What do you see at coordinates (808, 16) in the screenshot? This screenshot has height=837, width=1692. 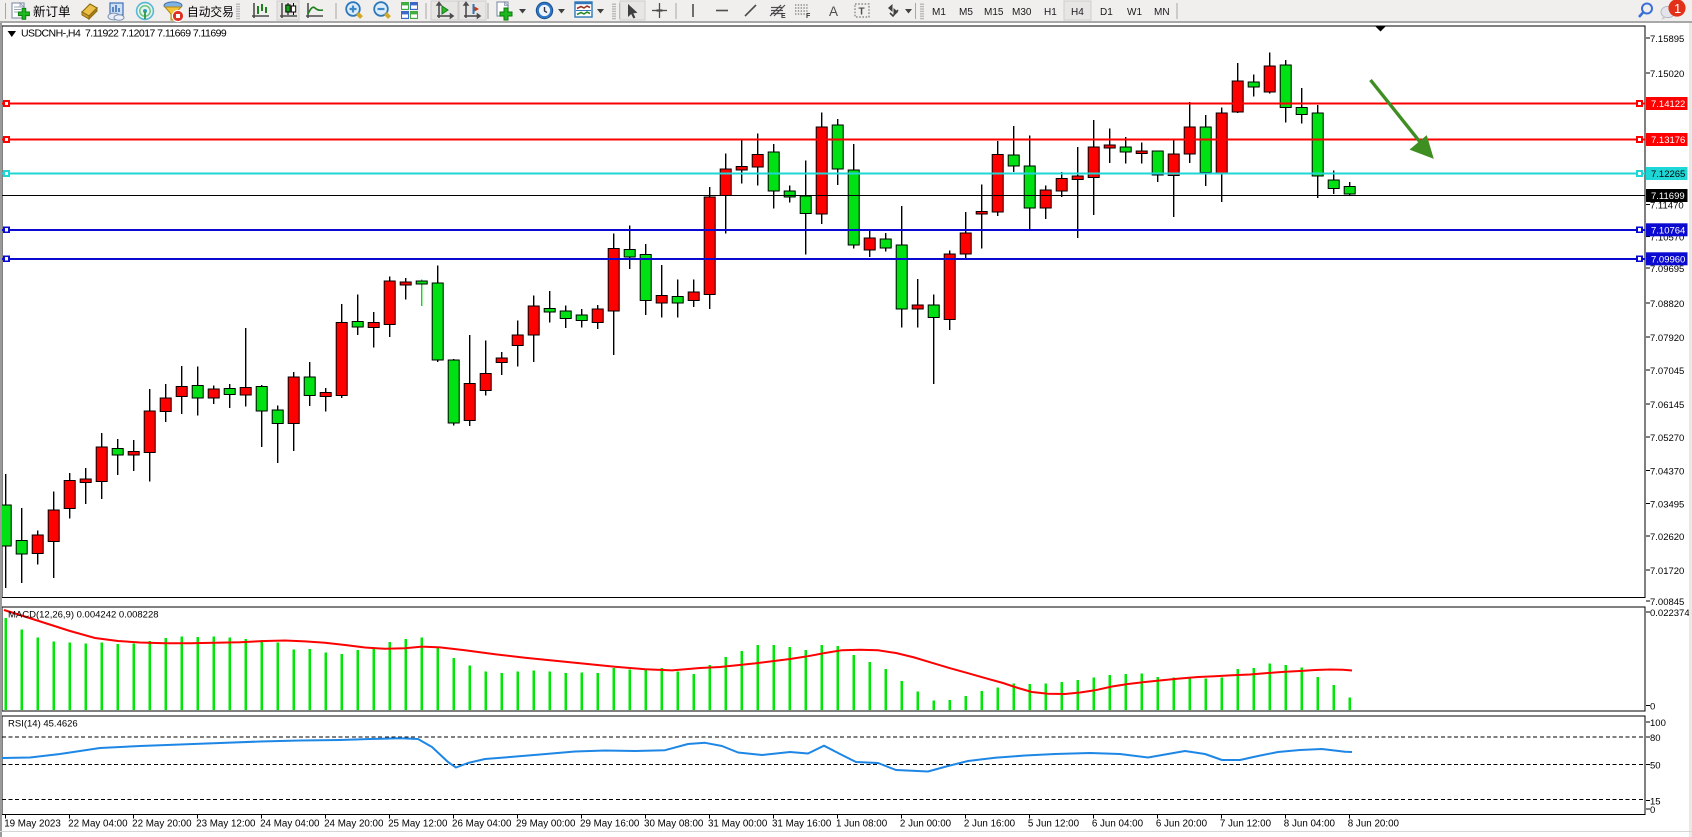 I see `svg-text: F` at bounding box center [808, 16].